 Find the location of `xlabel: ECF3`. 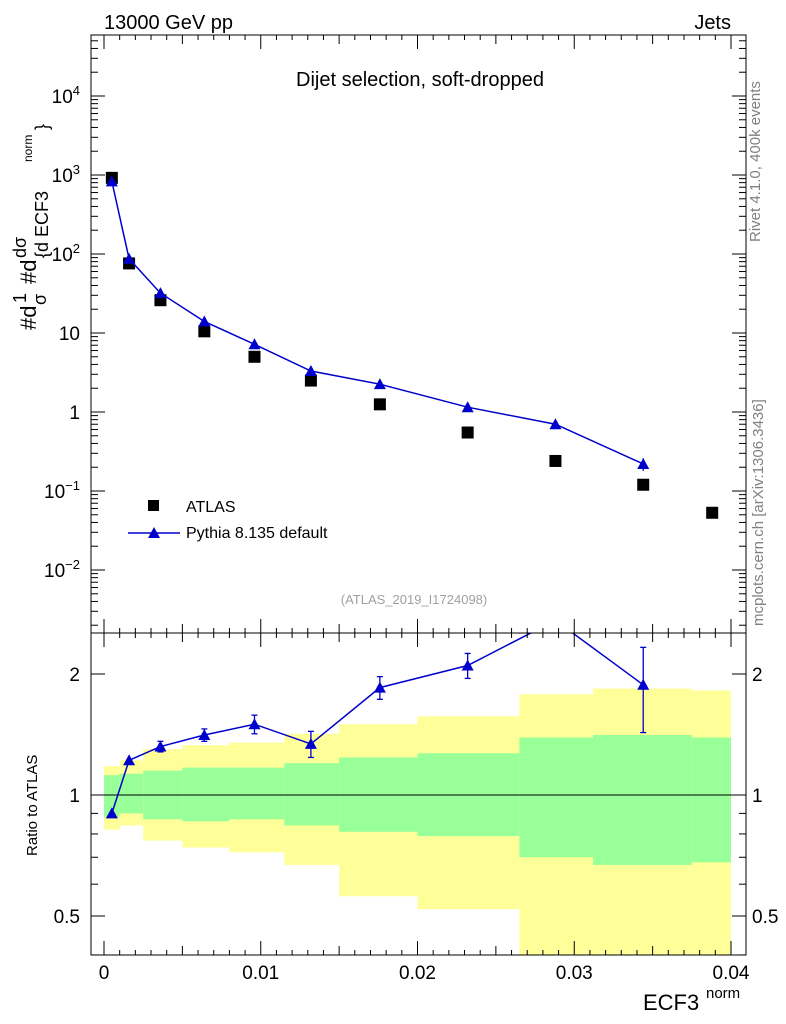

xlabel: ECF3 is located at coordinates (671, 1002).